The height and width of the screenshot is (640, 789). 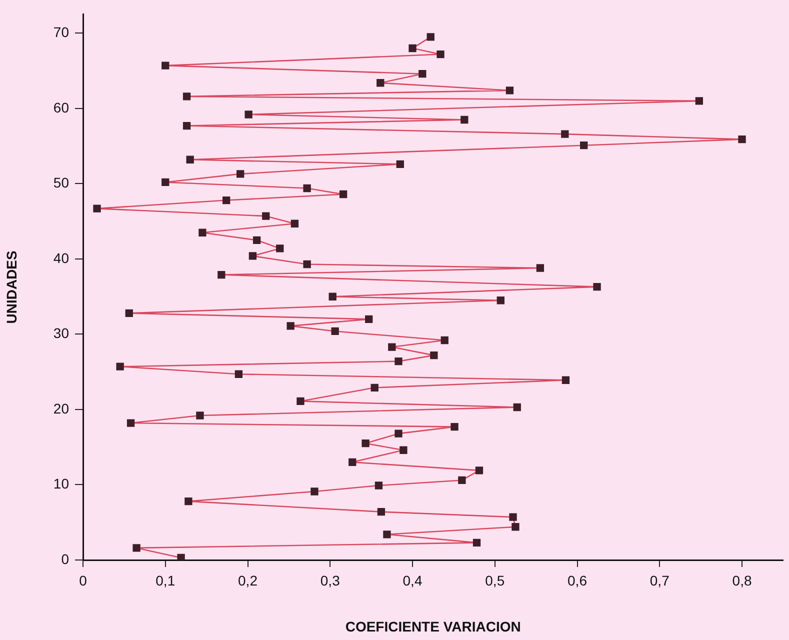 I want to click on y-tick-label: 30, so click(x=61, y=333).